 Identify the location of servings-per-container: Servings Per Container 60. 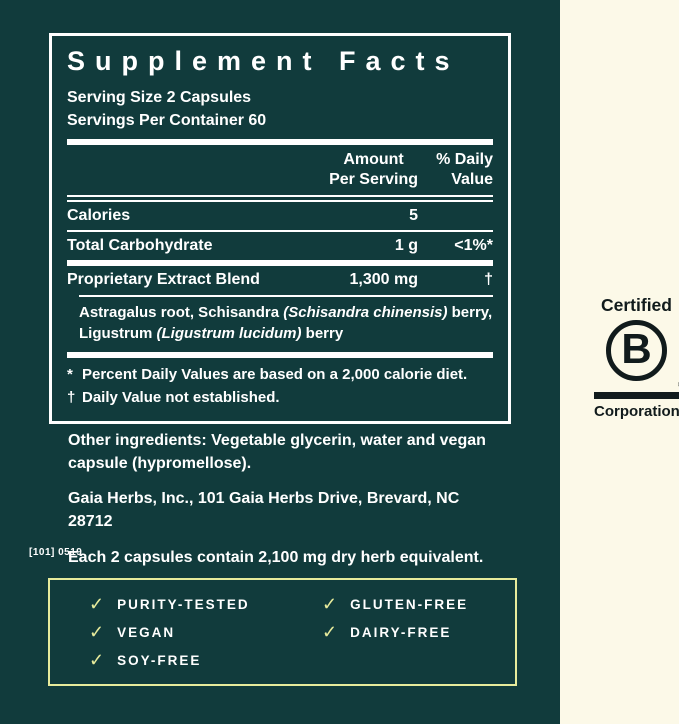
(167, 120).